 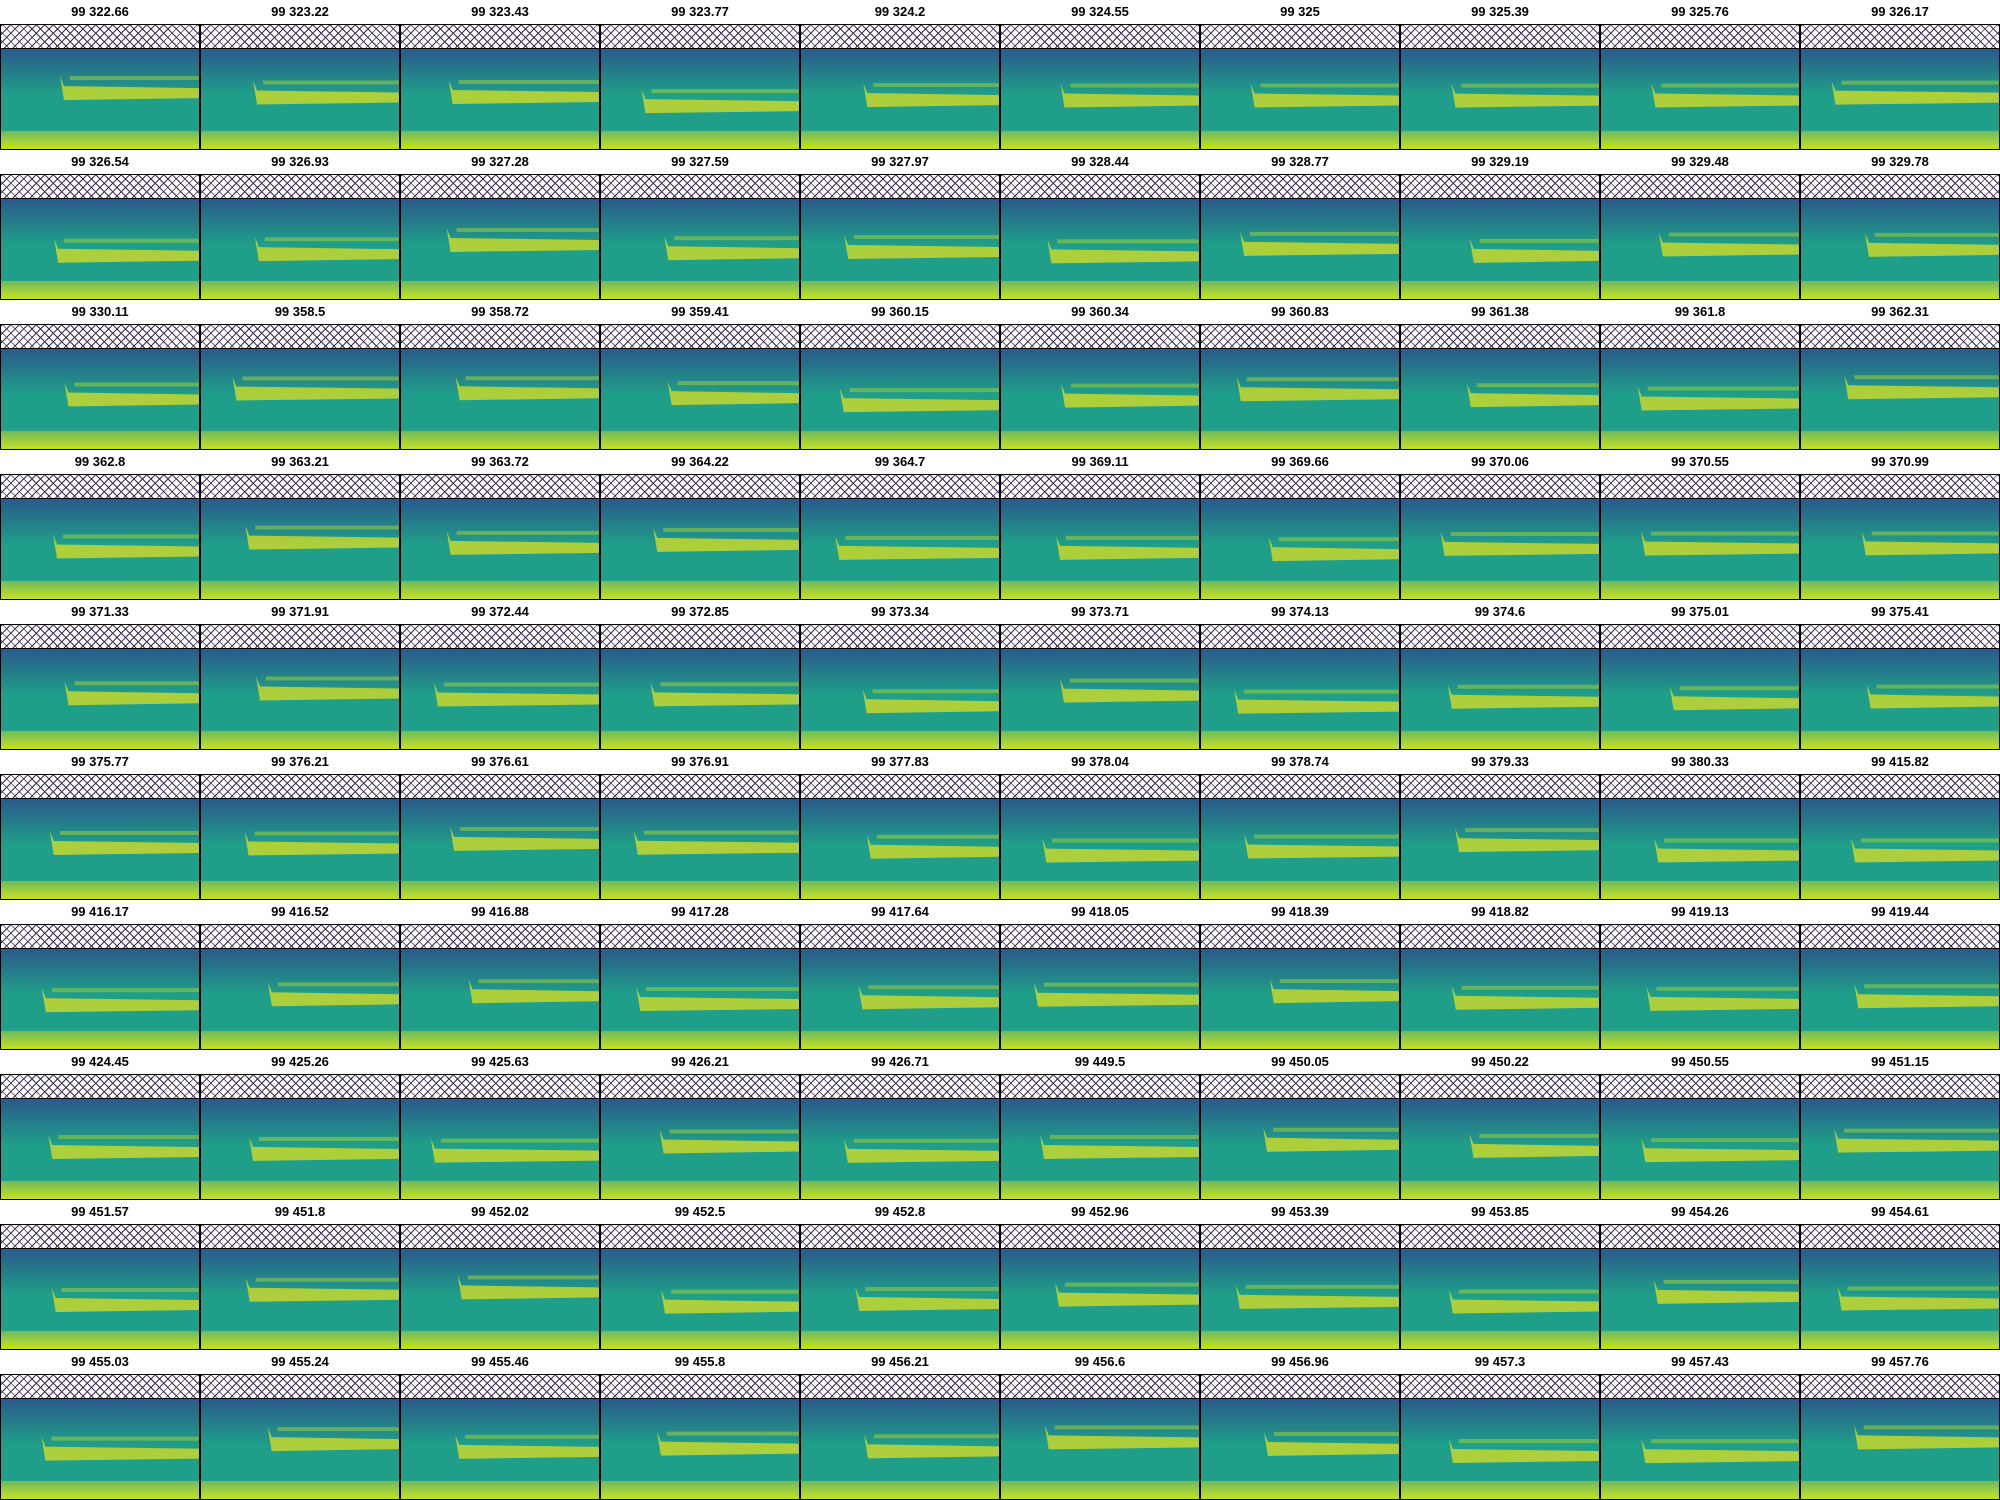 What do you see at coordinates (900, 761) in the screenshot?
I see `tile-label: 99 377.83` at bounding box center [900, 761].